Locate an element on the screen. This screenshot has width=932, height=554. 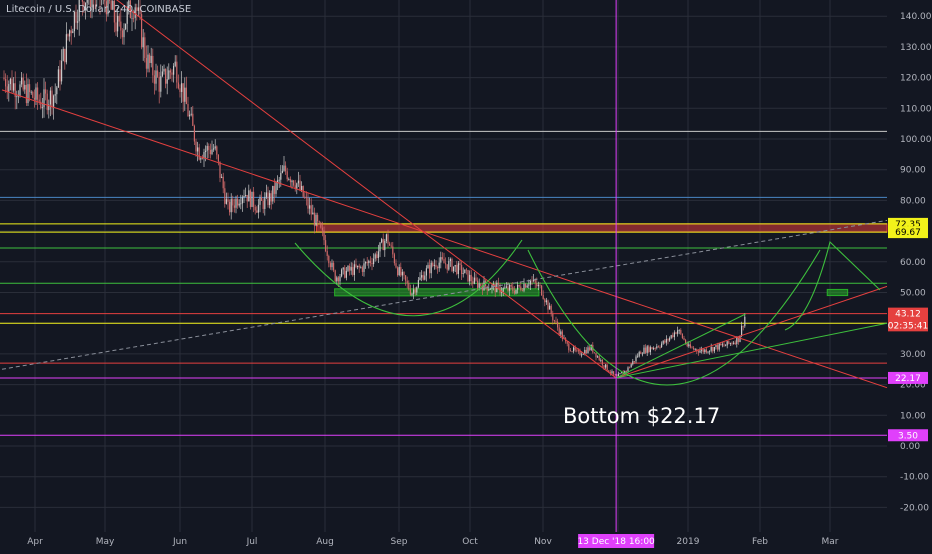
time-tag is located at coordinates (616, 541).